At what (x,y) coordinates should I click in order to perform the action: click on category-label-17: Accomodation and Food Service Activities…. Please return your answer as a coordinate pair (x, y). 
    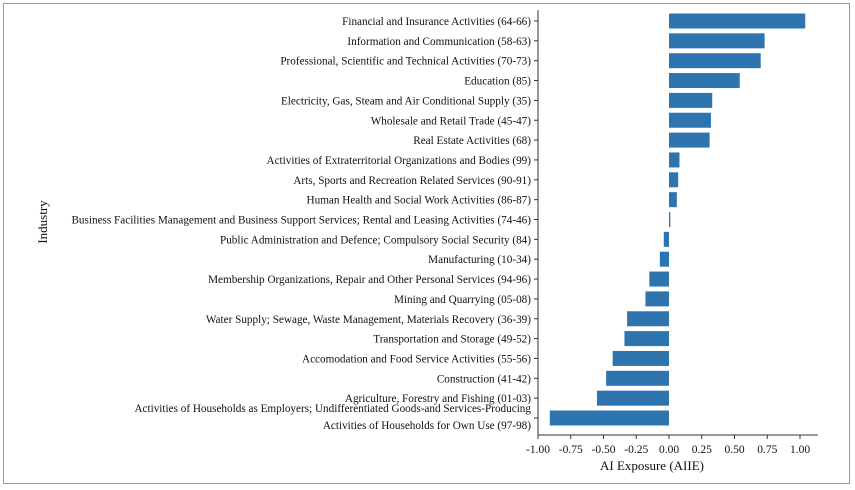
    Looking at the image, I should click on (416, 359).